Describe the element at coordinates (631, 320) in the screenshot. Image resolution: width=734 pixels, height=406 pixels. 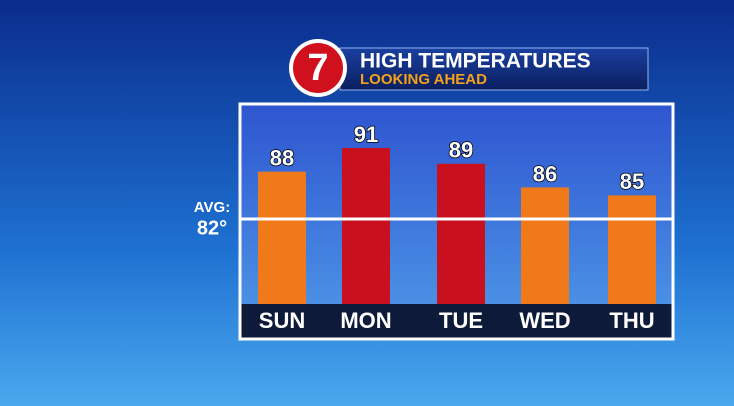
I see `x-tick-label: THU` at that location.